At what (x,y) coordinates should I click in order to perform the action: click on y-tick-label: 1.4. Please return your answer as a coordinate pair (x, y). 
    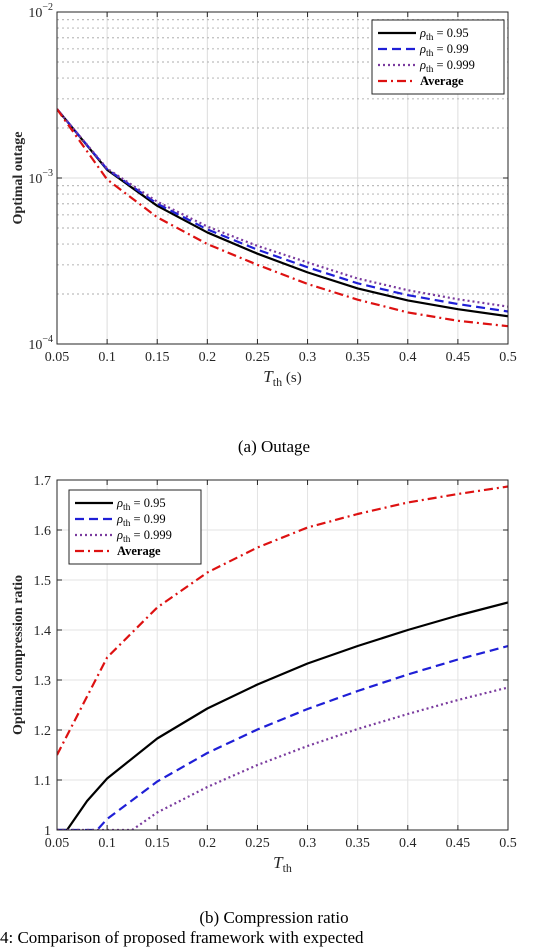
    Looking at the image, I should click on (43, 631).